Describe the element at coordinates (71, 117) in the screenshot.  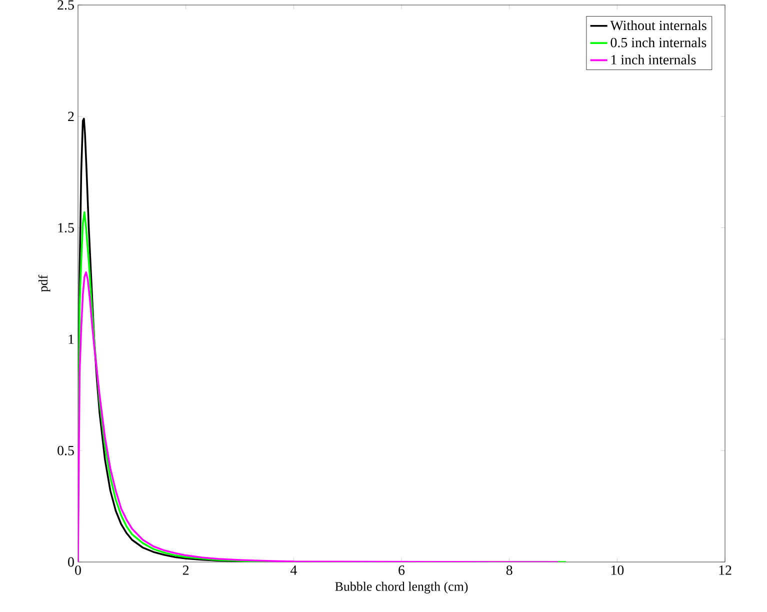
I see `y-tick-label: 2` at that location.